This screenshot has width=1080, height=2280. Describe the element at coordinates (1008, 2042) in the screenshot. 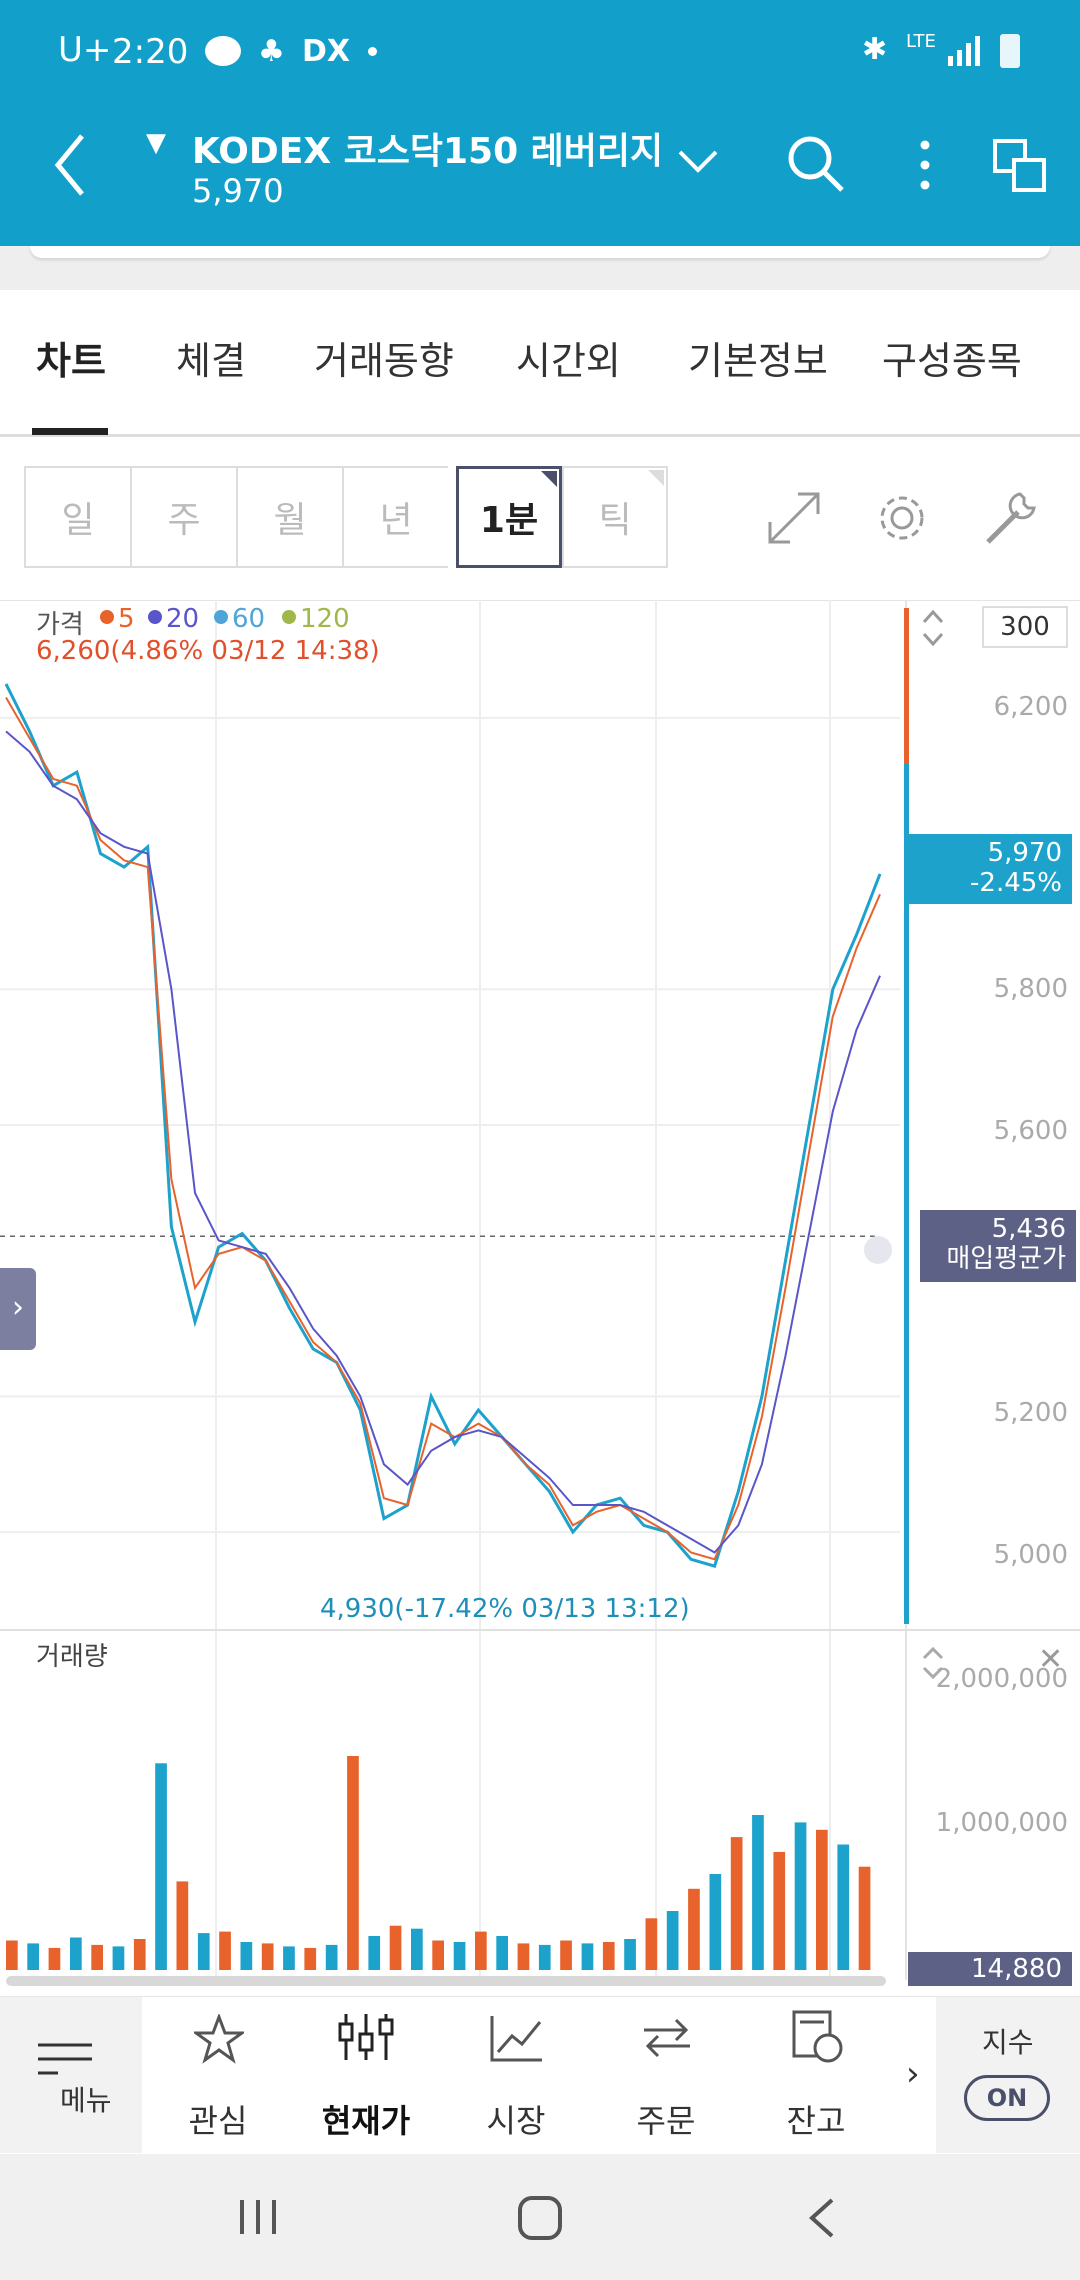

I see `index-label: 지수` at that location.